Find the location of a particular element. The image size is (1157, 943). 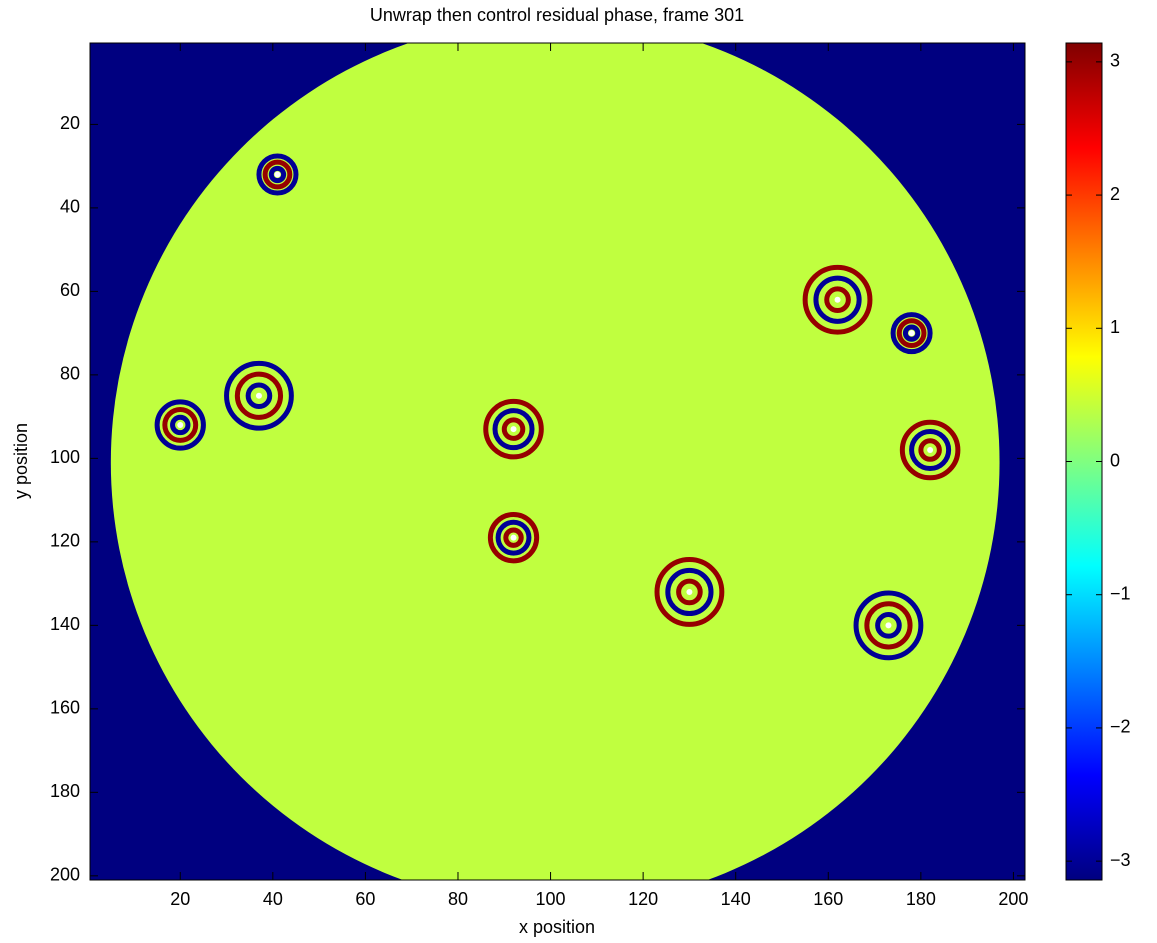

x-tick-label: 120 is located at coordinates (643, 899).